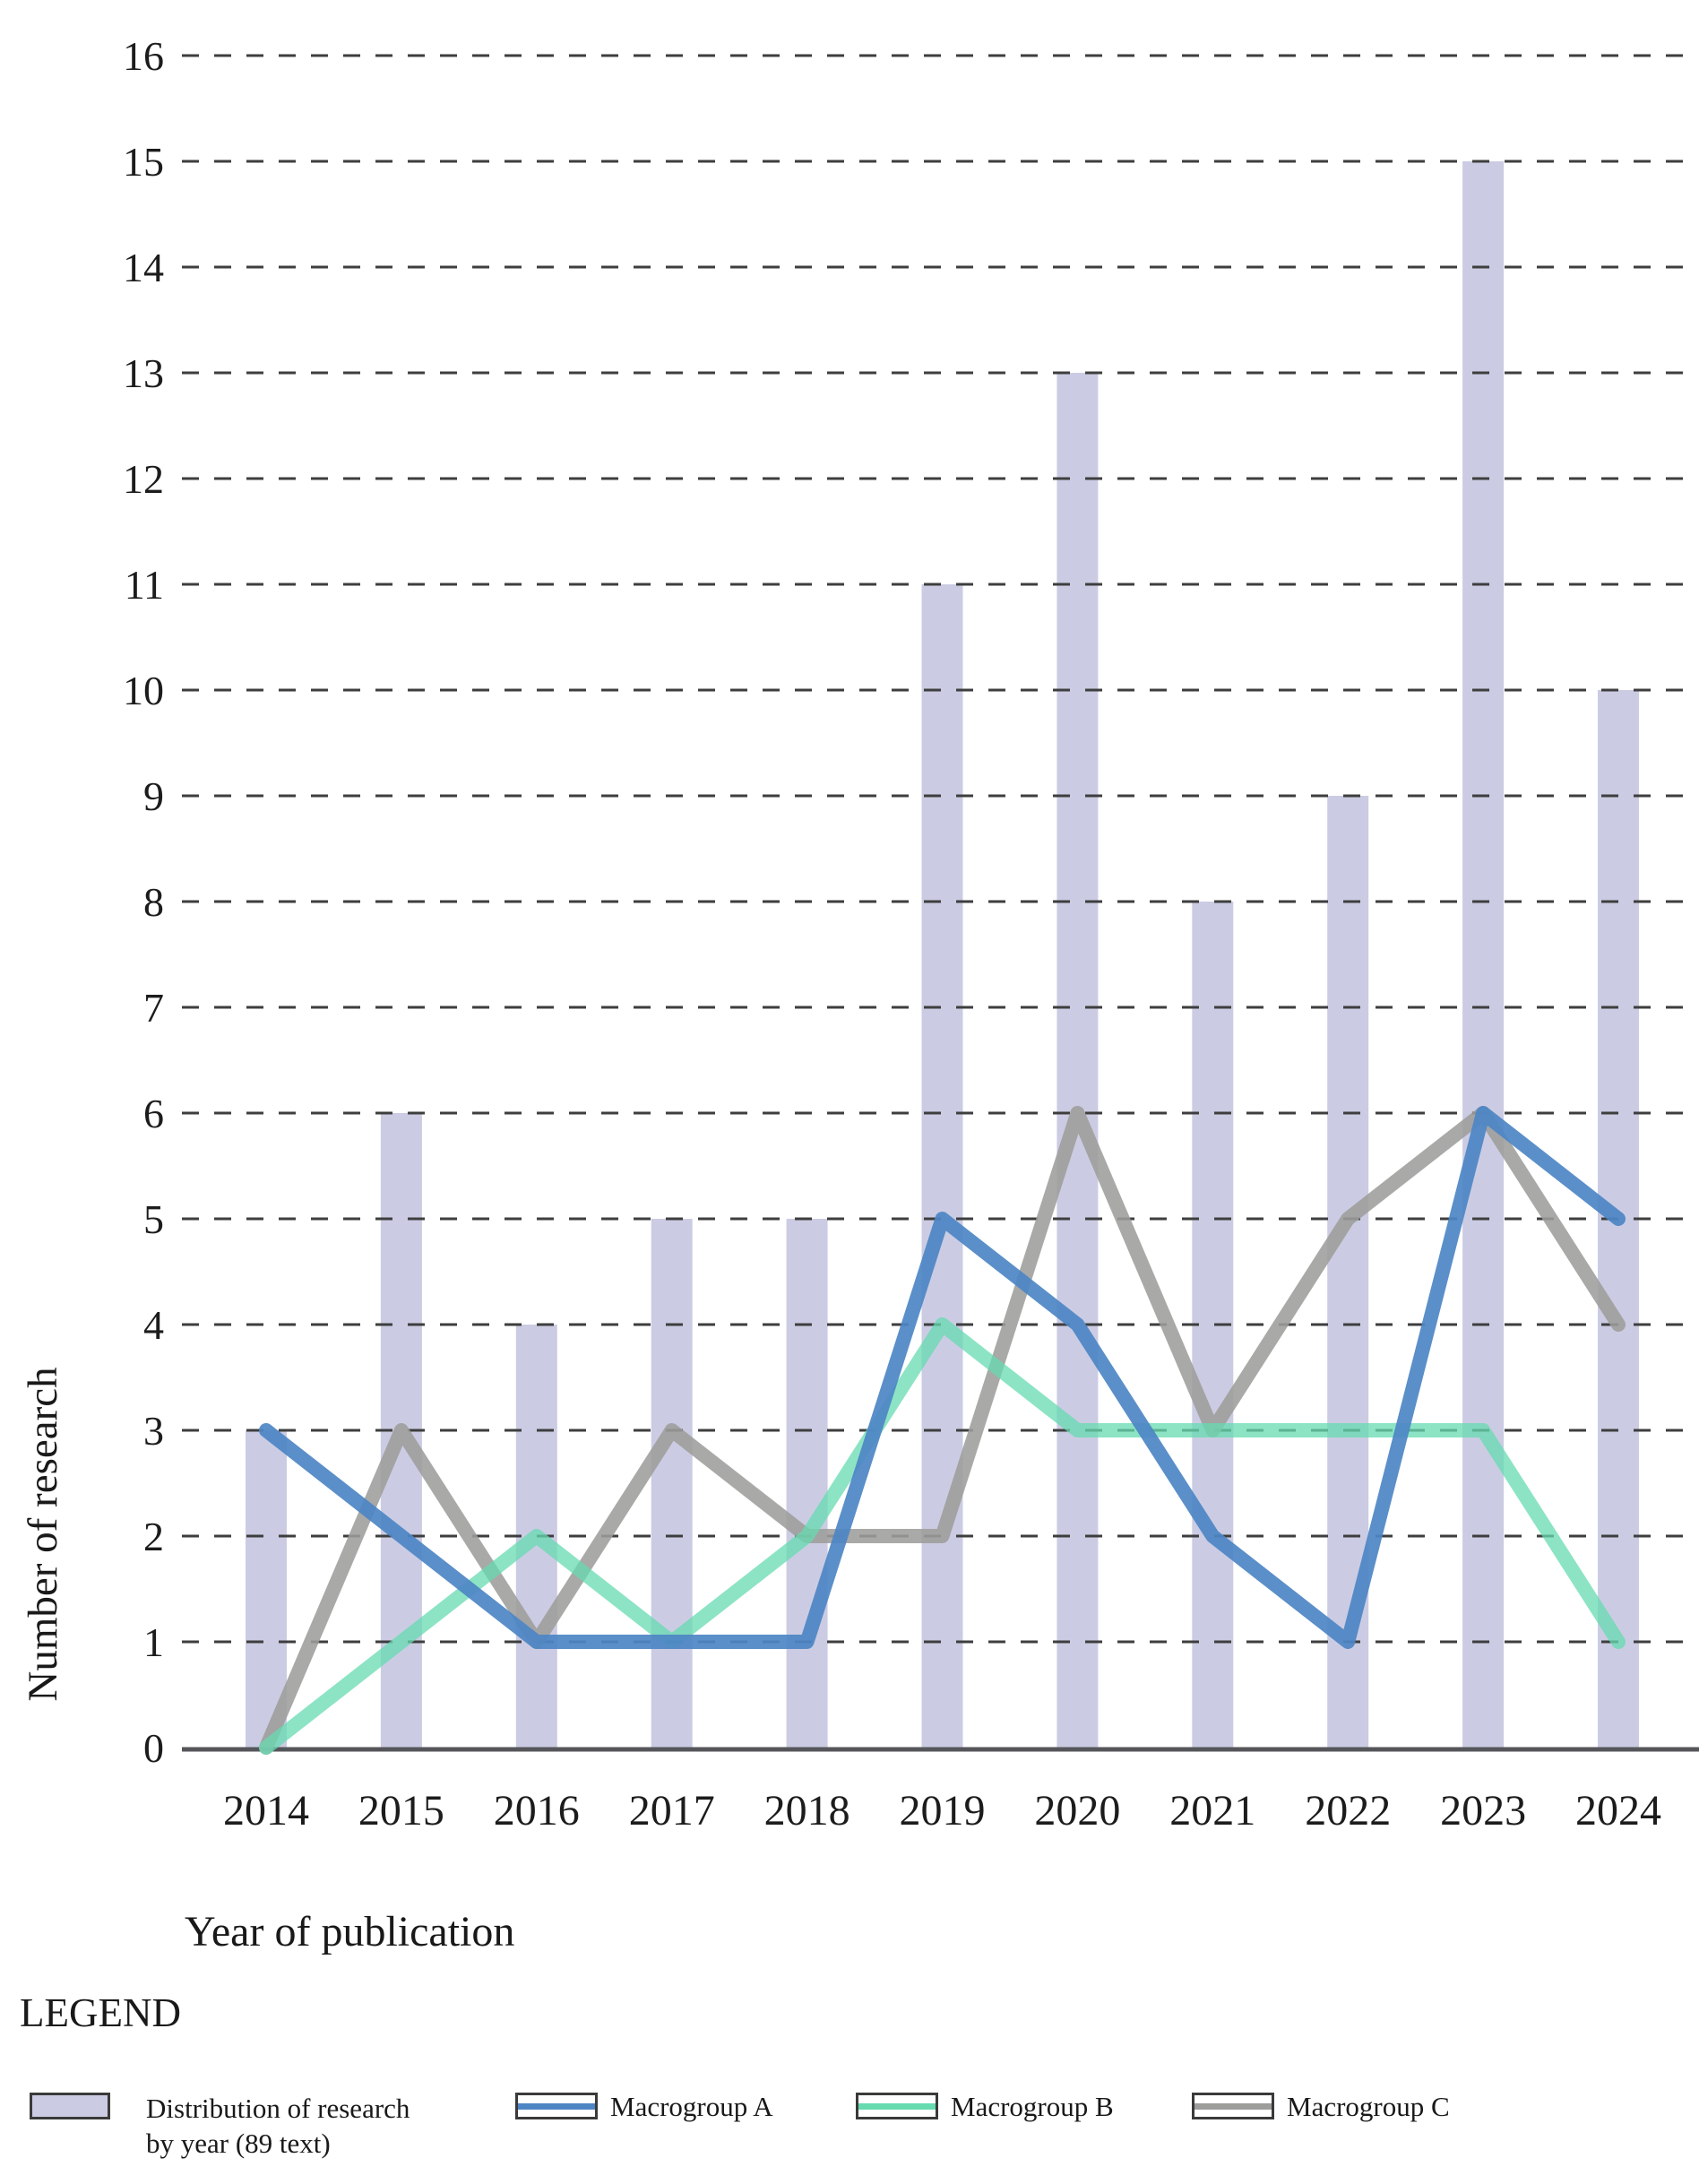 The image size is (1699, 2184). I want to click on y-tick-1: 1, so click(153, 1642).